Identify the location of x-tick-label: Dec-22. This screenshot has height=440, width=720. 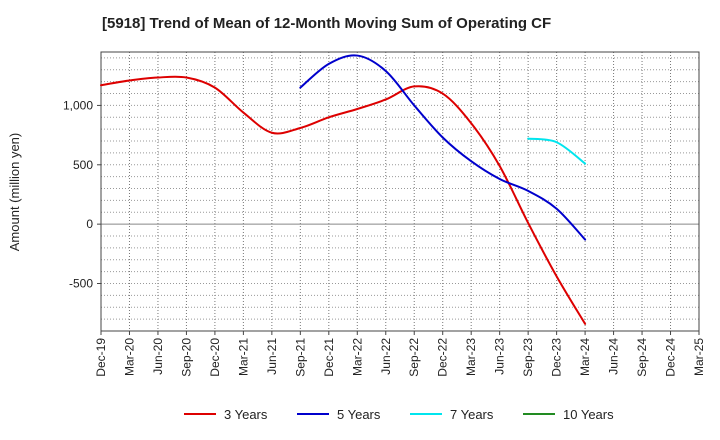
(443, 357).